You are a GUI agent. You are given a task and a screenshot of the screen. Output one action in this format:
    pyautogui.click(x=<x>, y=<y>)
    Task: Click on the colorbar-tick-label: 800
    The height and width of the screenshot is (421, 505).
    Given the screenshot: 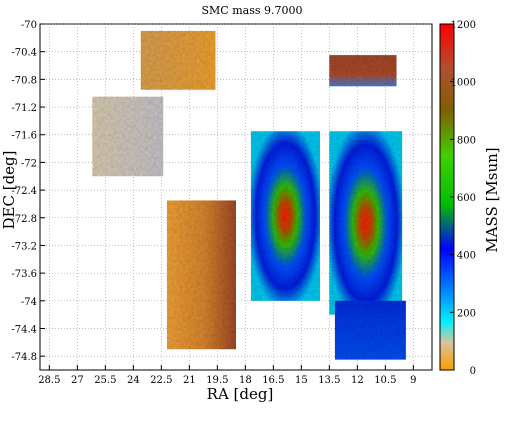 What is the action you would take?
    pyautogui.click(x=466, y=140)
    